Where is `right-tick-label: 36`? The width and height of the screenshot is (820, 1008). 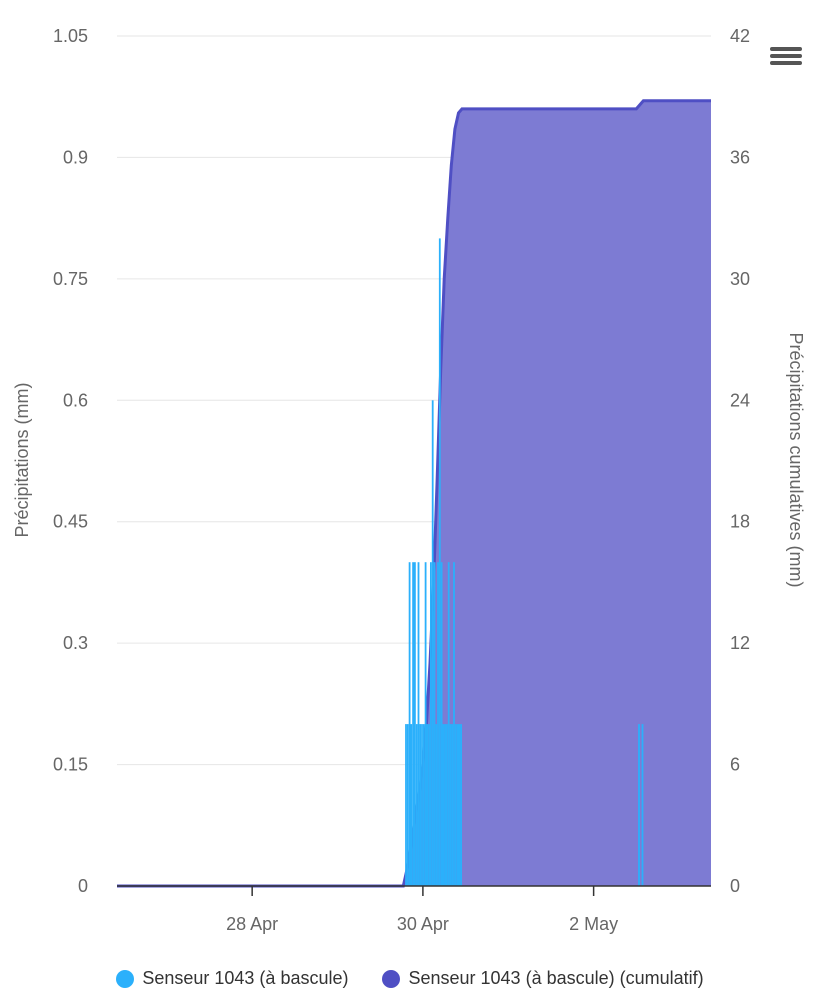
right-tick-label: 36 is located at coordinates (740, 157).